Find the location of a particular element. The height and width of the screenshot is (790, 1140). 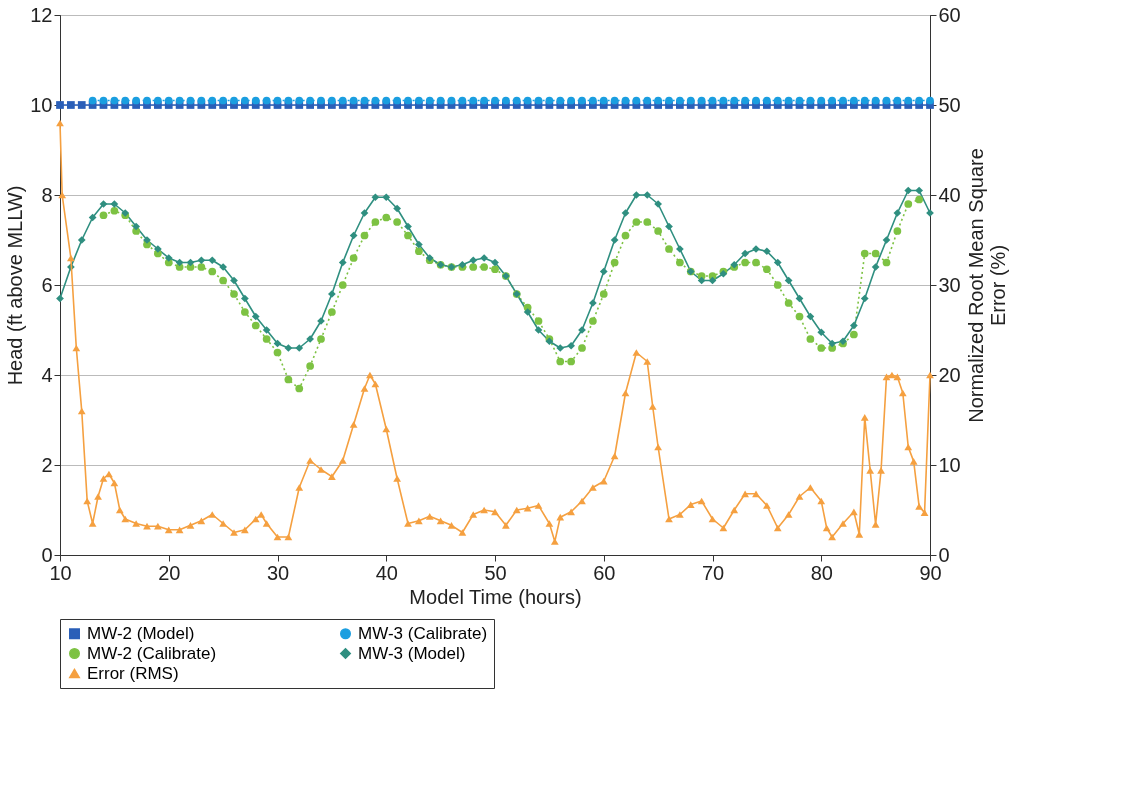

x-tick-label: 20 is located at coordinates (169, 572).